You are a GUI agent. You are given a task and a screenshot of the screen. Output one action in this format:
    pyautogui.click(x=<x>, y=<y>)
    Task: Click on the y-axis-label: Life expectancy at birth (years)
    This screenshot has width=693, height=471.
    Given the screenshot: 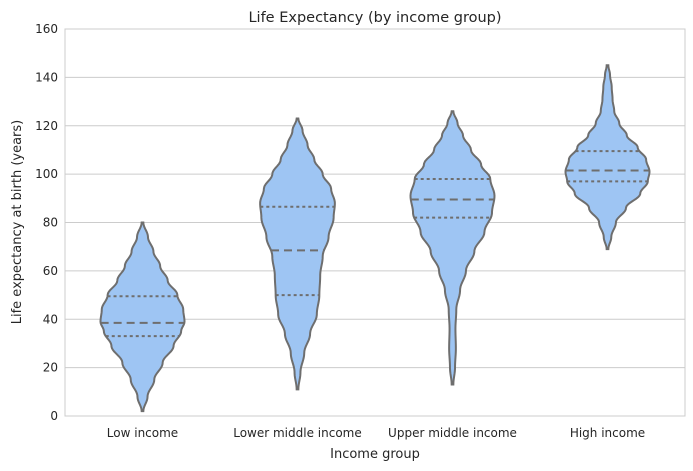 What is the action you would take?
    pyautogui.click(x=17, y=222)
    